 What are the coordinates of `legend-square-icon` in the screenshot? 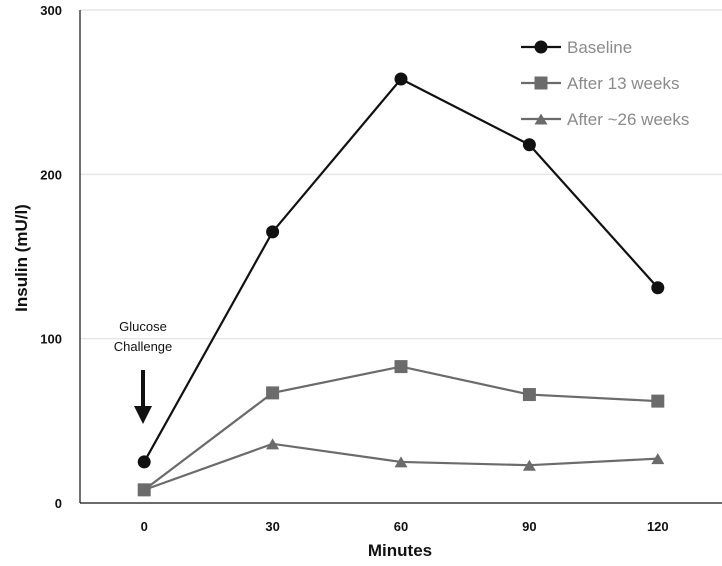 It's located at (541, 83).